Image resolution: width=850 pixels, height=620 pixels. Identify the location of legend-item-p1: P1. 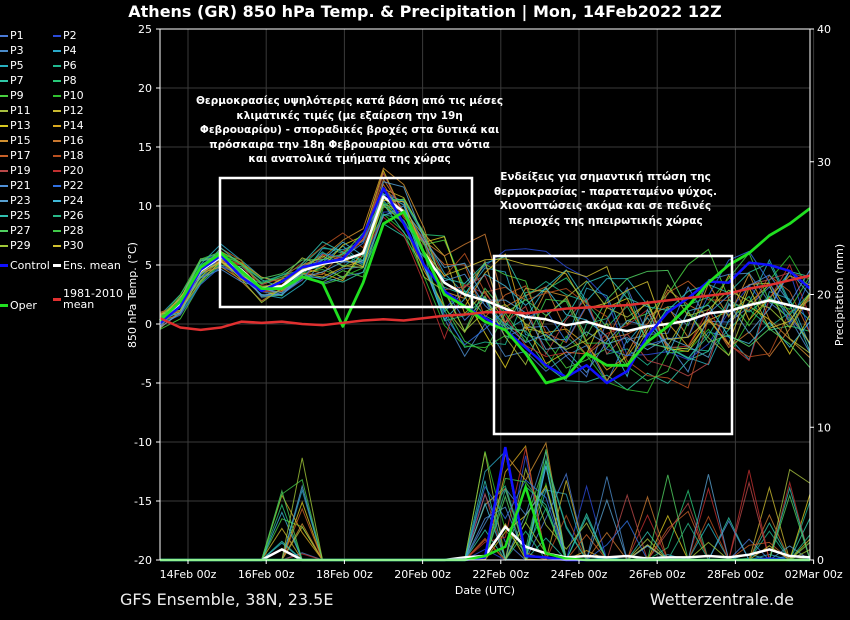
(12, 35).